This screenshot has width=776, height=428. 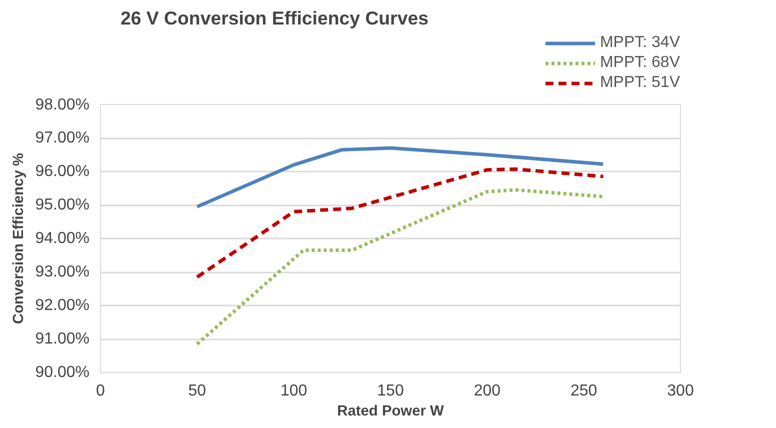 I want to click on y-tick-label: 95.00%, so click(x=62, y=205).